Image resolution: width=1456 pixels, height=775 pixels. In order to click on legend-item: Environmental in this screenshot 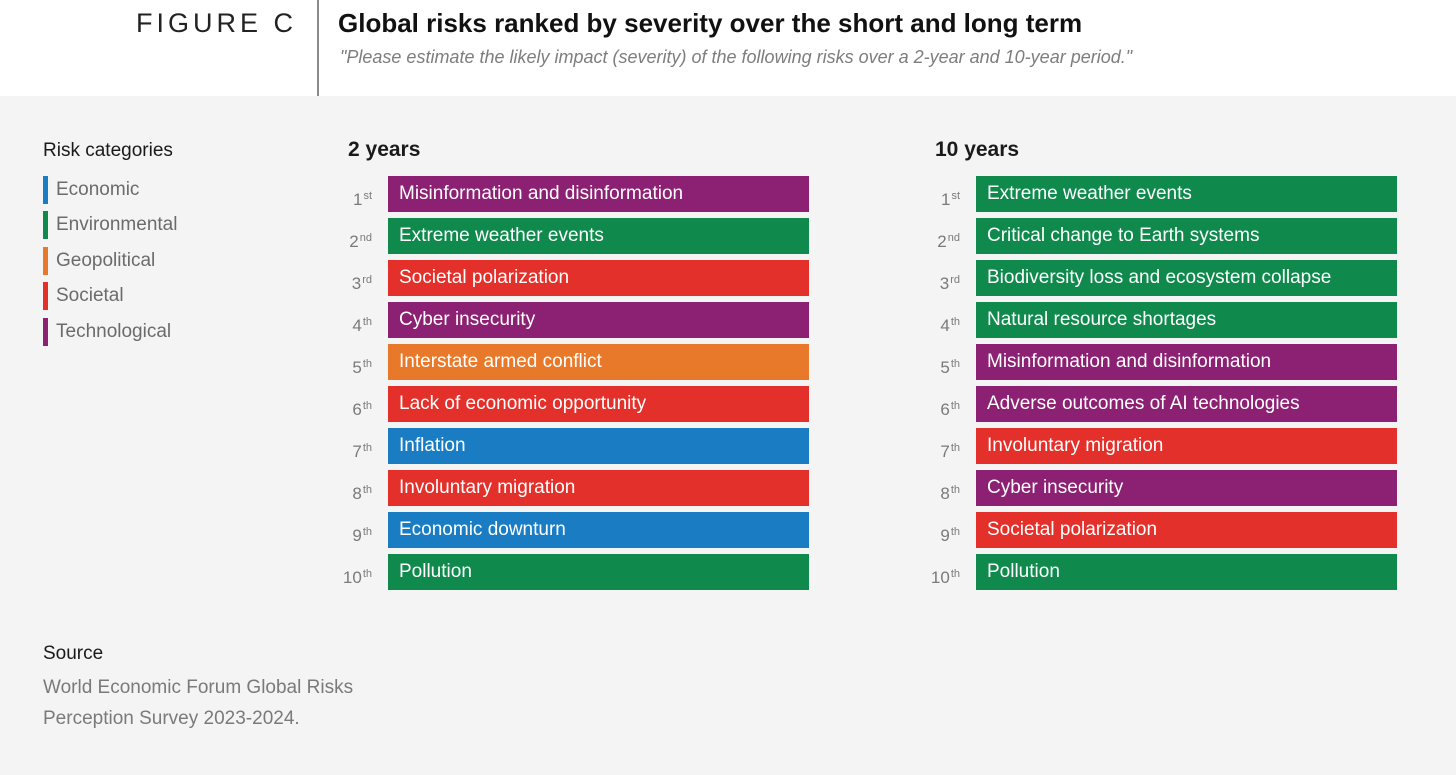, I will do `click(110, 225)`.